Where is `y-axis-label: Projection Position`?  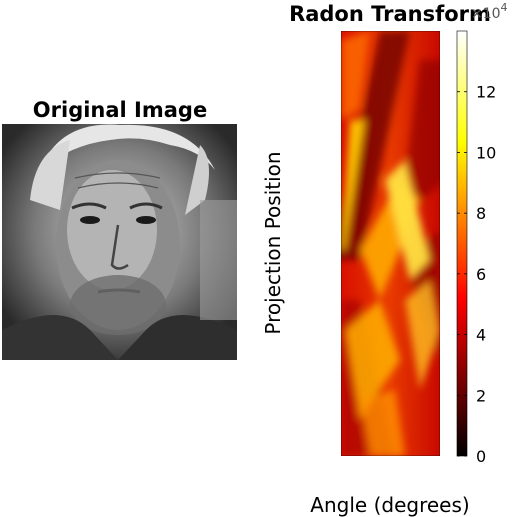 y-axis-label: Projection Position is located at coordinates (273, 242).